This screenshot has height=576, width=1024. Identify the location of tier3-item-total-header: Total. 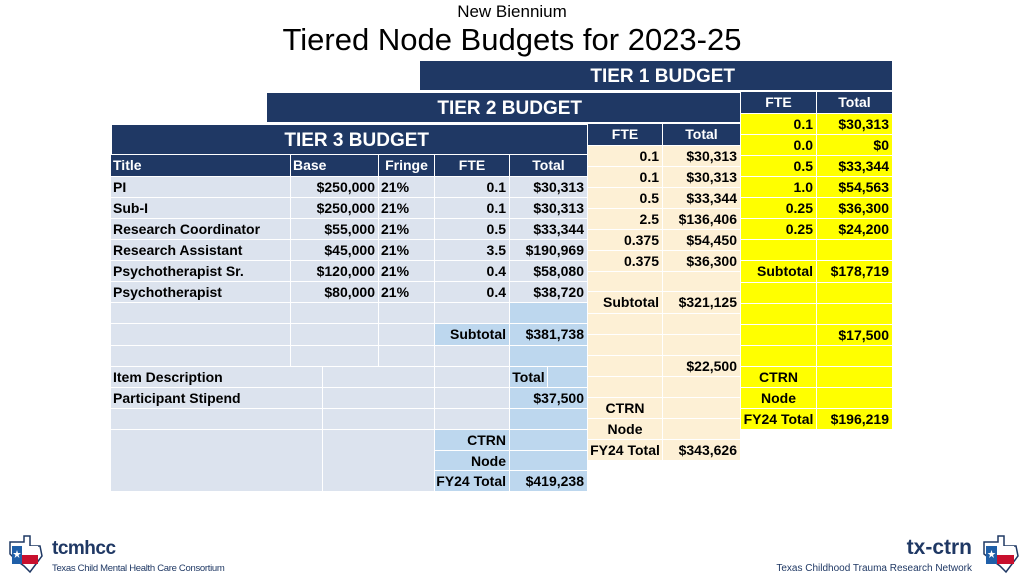
(529, 377).